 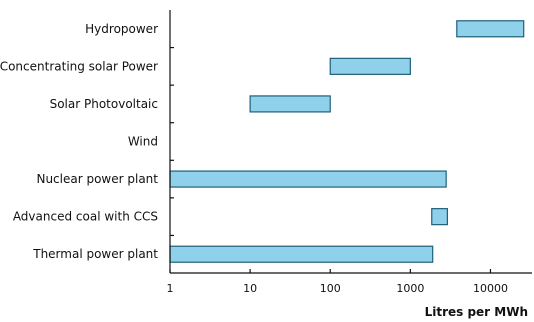 I want to click on bar-solar-photovoltaic, so click(x=290, y=104).